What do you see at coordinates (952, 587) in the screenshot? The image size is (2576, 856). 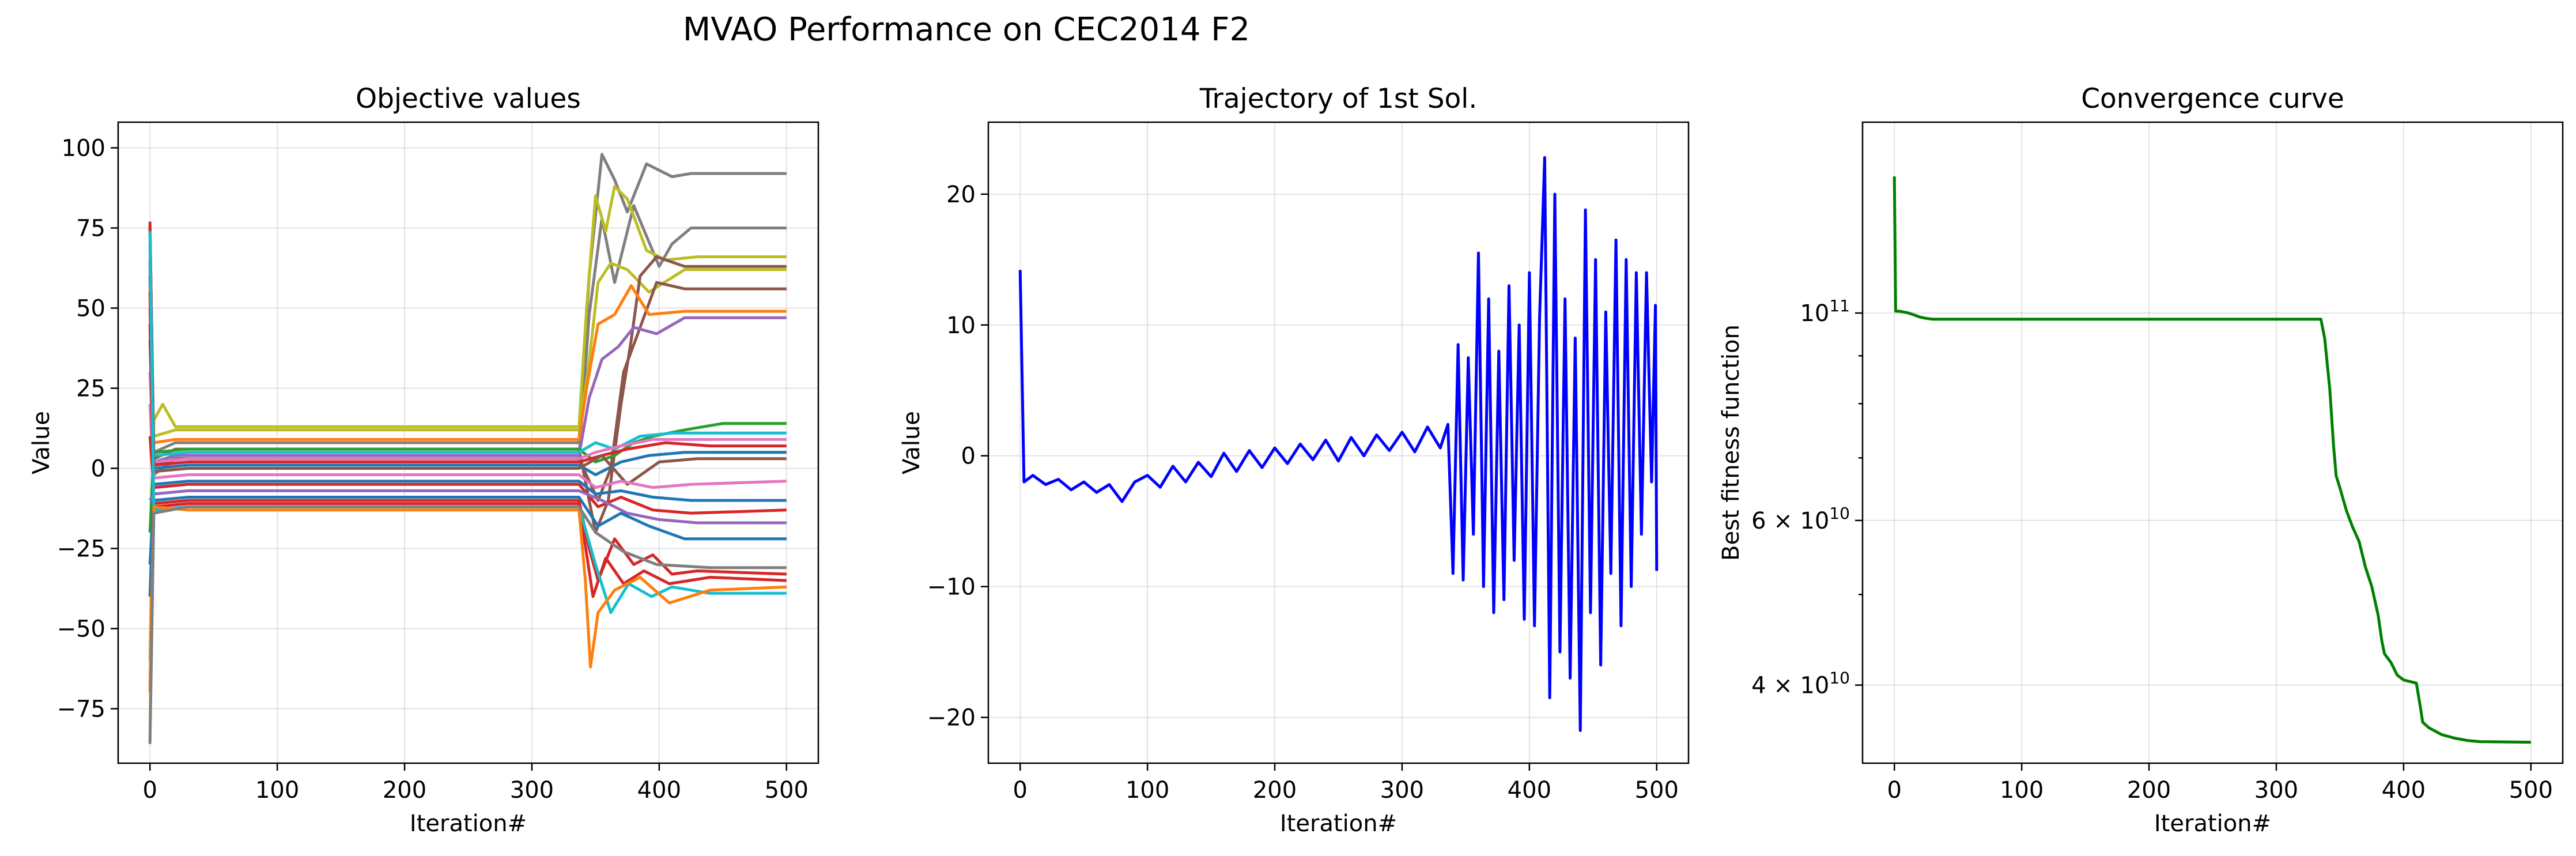 I see `y-tick-label: −10` at bounding box center [952, 587].